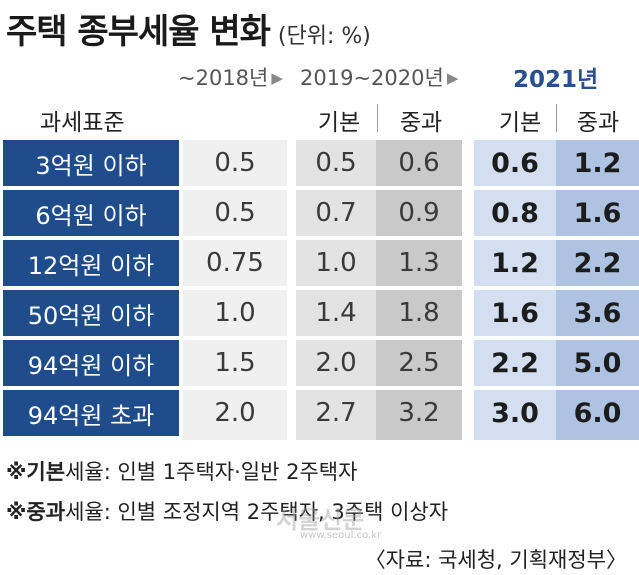 This screenshot has height=575, width=639. Describe the element at coordinates (515, 413) in the screenshot. I see `value-2021-basic: 3.0` at that location.